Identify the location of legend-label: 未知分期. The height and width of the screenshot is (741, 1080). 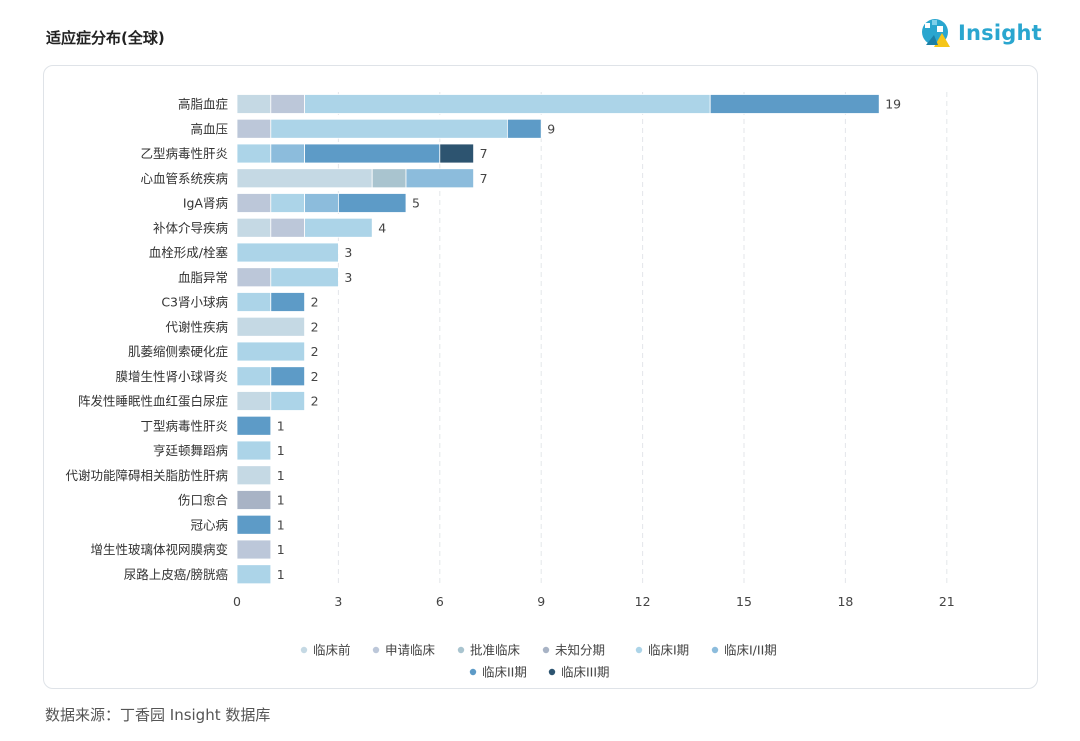
(580, 650).